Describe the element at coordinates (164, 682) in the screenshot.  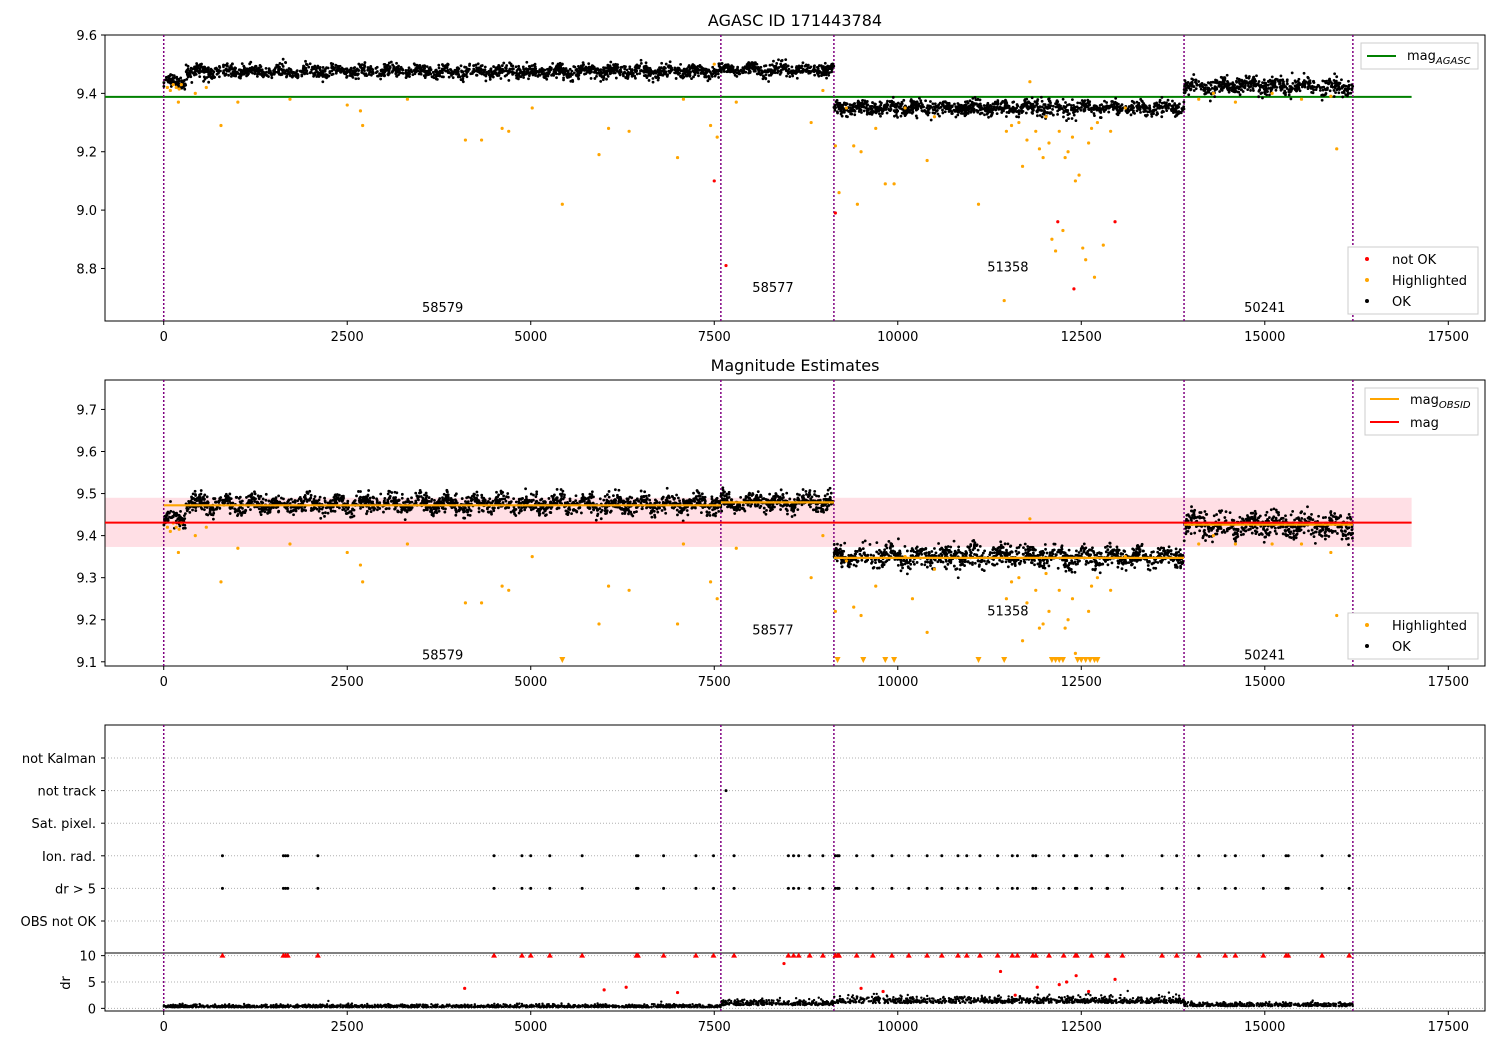
I see `x-tick-label: 0` at that location.